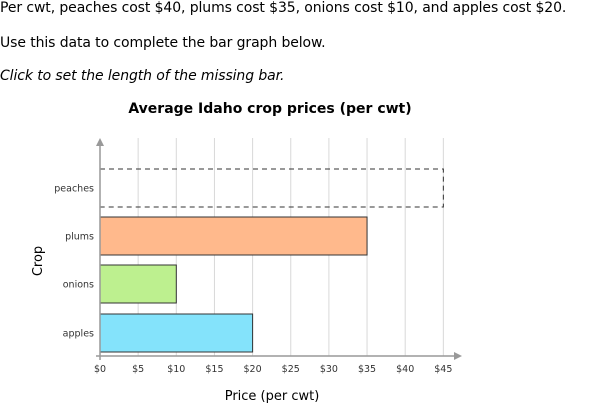 This screenshot has width=600, height=405. What do you see at coordinates (79, 237) in the screenshot?
I see `y-tick-label-plums: plums` at bounding box center [79, 237].